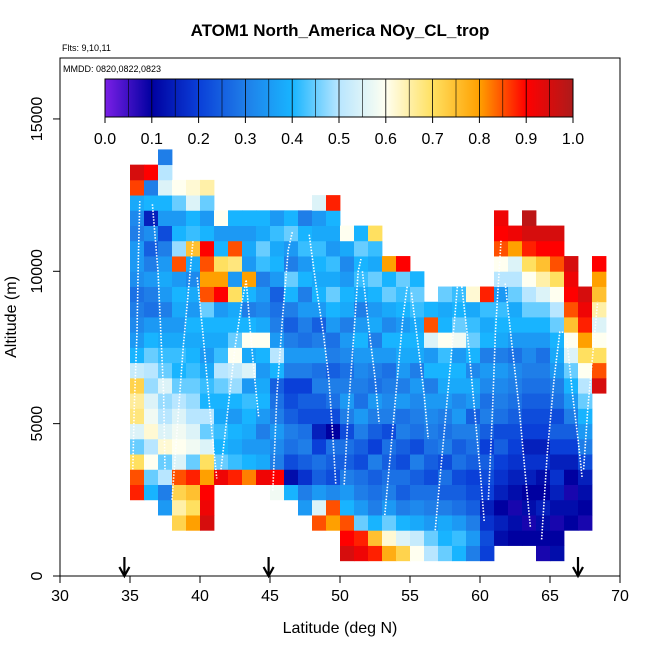 The width and height of the screenshot is (650, 655). I want to click on colorbar: 0.0 0.1 0.2 0.3 0.4 0.5 0.6 0.7 0.8 0.9 1.0, so click(339, 113).